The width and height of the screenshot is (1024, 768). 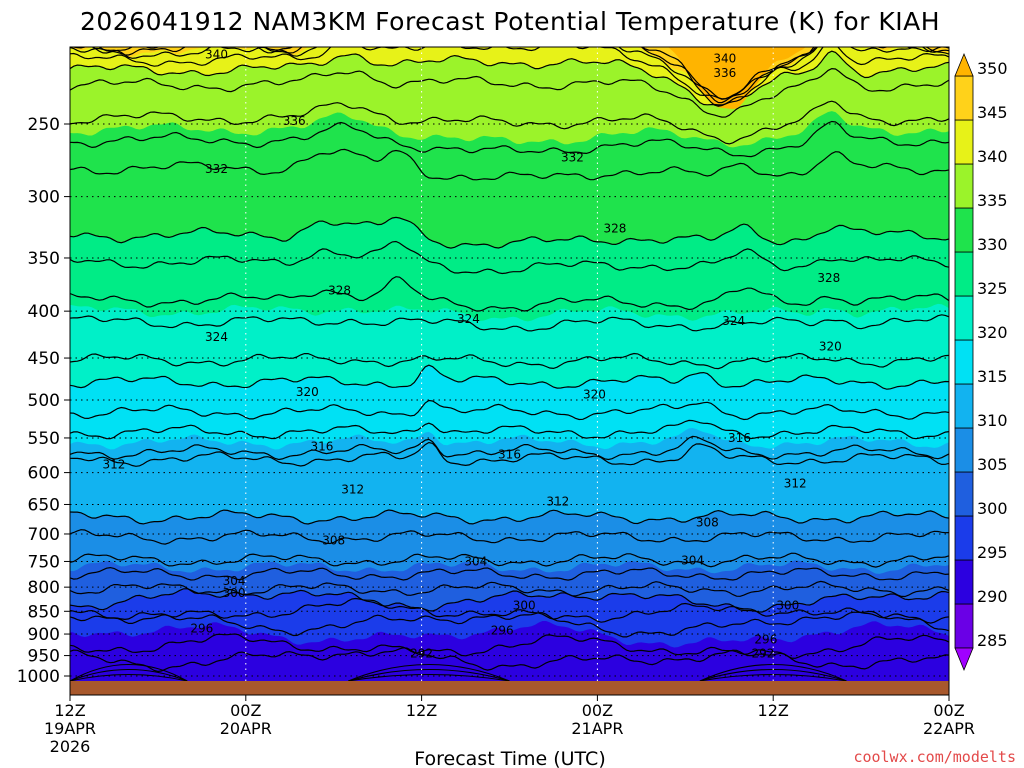 What do you see at coordinates (992, 508) in the screenshot?
I see `colorbar-label: 300` at bounding box center [992, 508].